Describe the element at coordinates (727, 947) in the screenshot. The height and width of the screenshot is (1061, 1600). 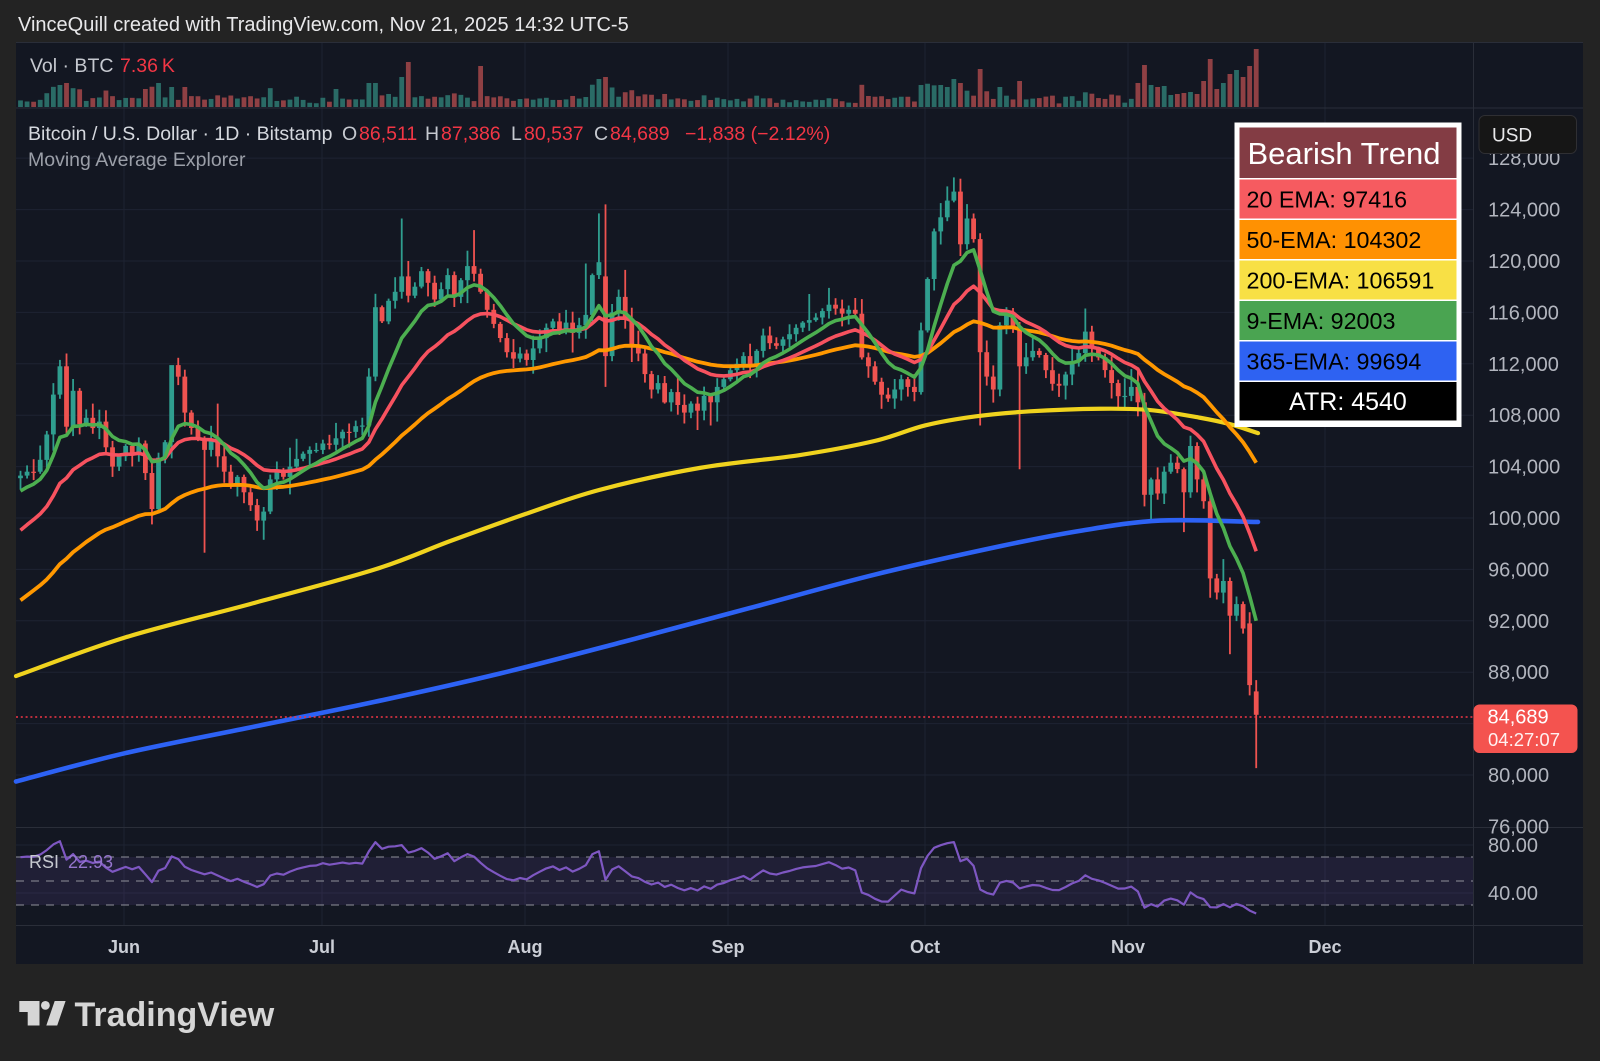
I see `svg-text: Sep` at that location.